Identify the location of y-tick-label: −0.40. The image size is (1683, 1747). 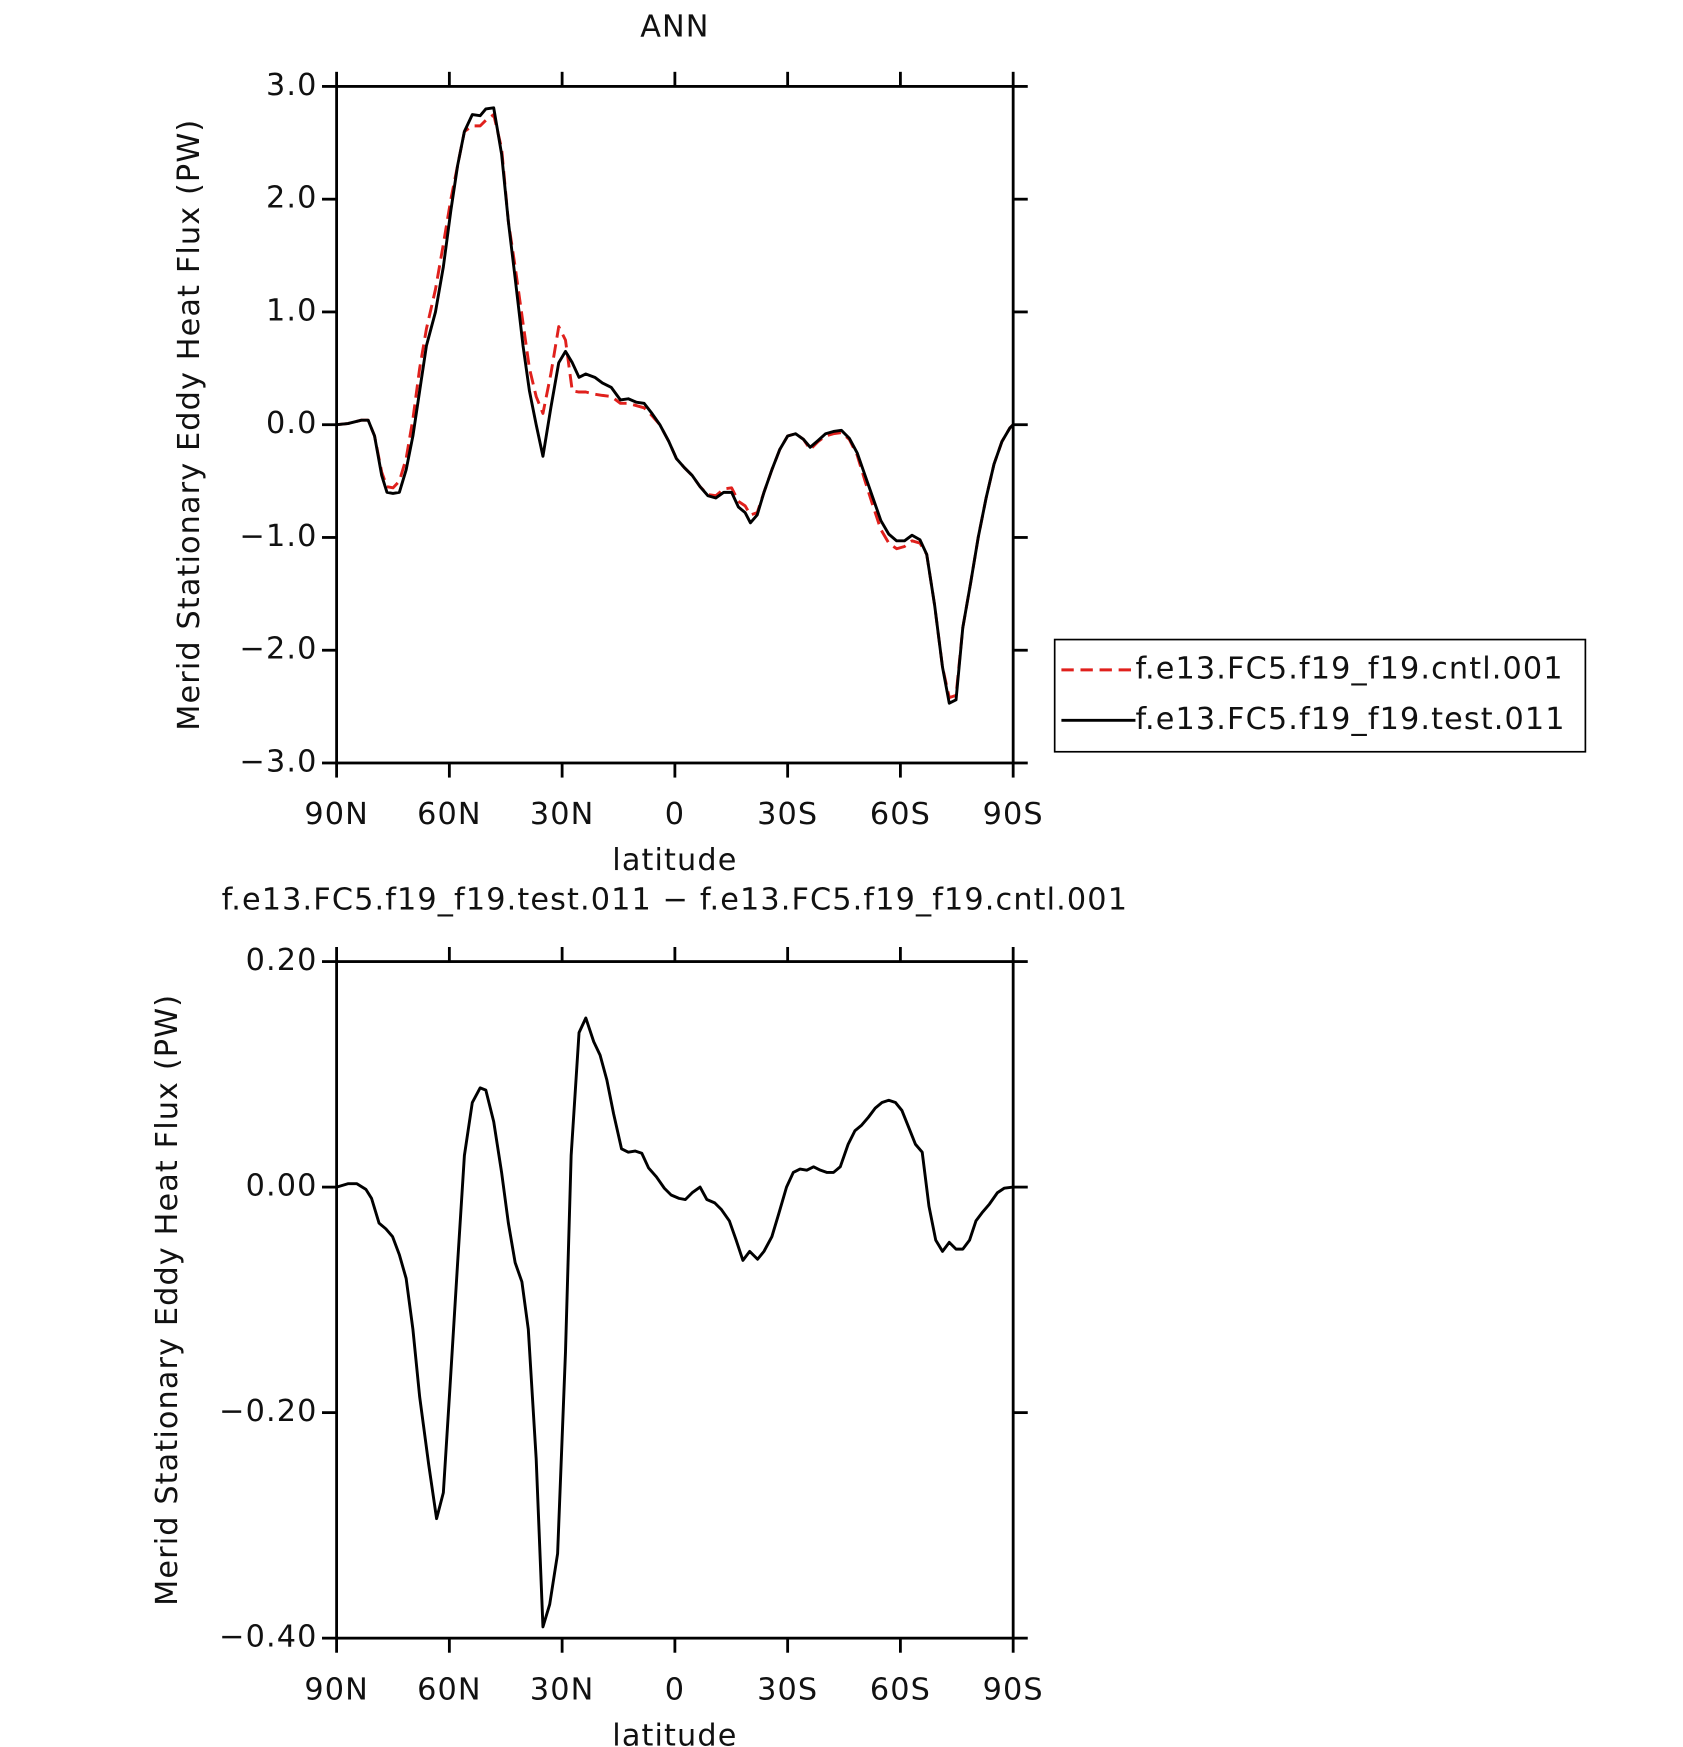
(268, 1637).